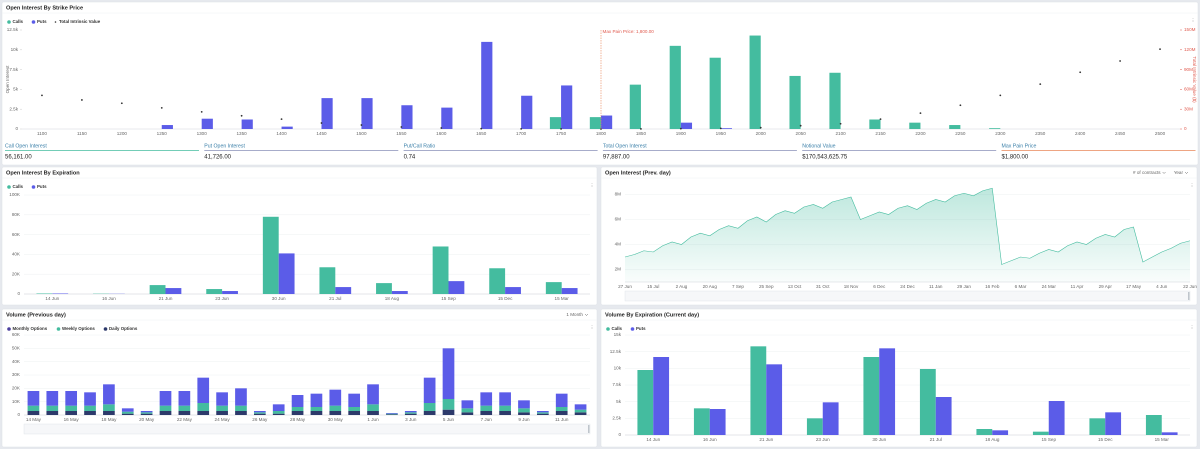 The height and width of the screenshot is (449, 1200). What do you see at coordinates (1077, 286) in the screenshot?
I see `x-tick-label: 11 Apr` at bounding box center [1077, 286].